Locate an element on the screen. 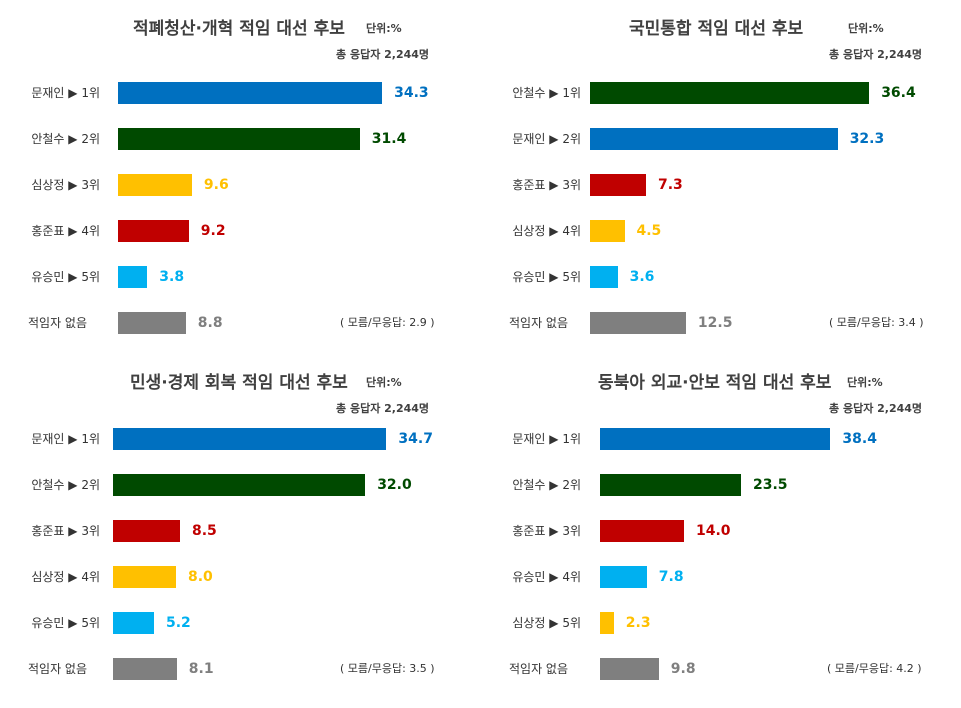  chart-title: 민생·경제 회복 적임 대선 후보 is located at coordinates (239, 383).